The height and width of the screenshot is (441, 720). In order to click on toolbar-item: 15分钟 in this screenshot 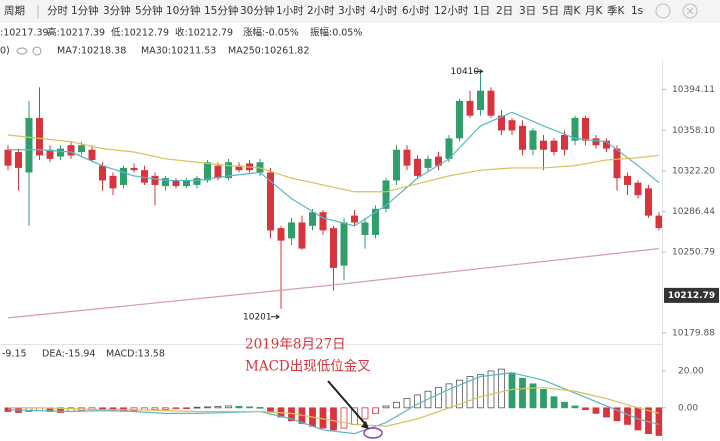, I will do `click(221, 10)`.